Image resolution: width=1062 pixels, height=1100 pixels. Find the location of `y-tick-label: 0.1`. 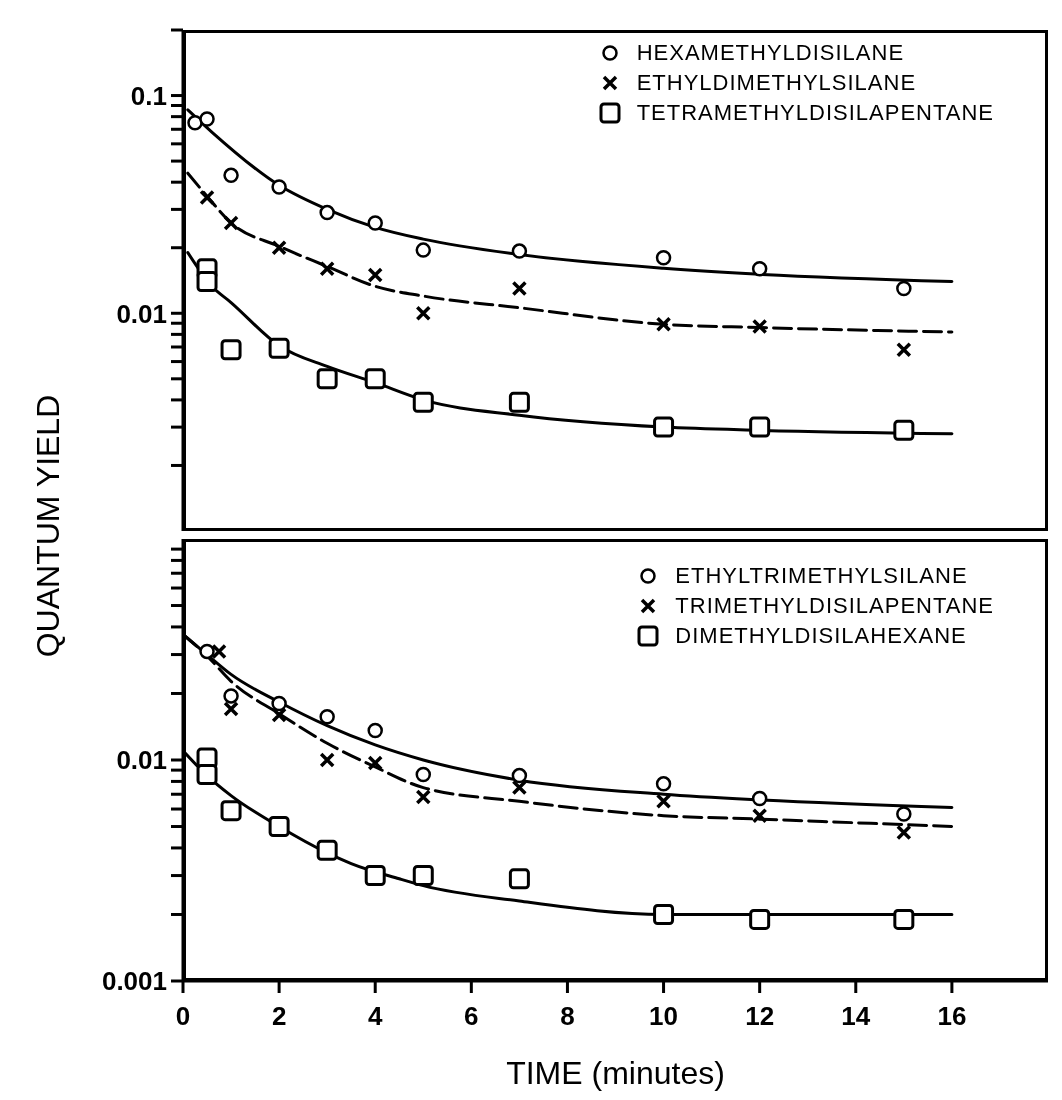

y-tick-label: 0.1 is located at coordinates (148, 95).